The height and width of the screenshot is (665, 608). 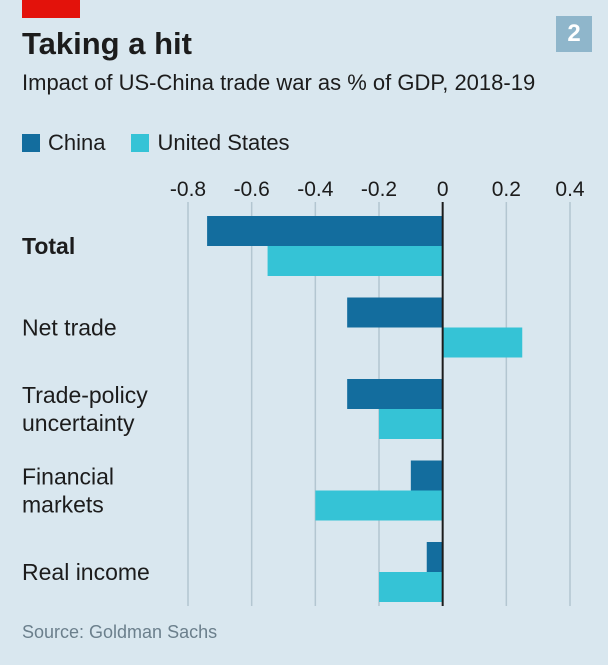 I want to click on x-tick-label: -0.6, so click(x=252, y=189).